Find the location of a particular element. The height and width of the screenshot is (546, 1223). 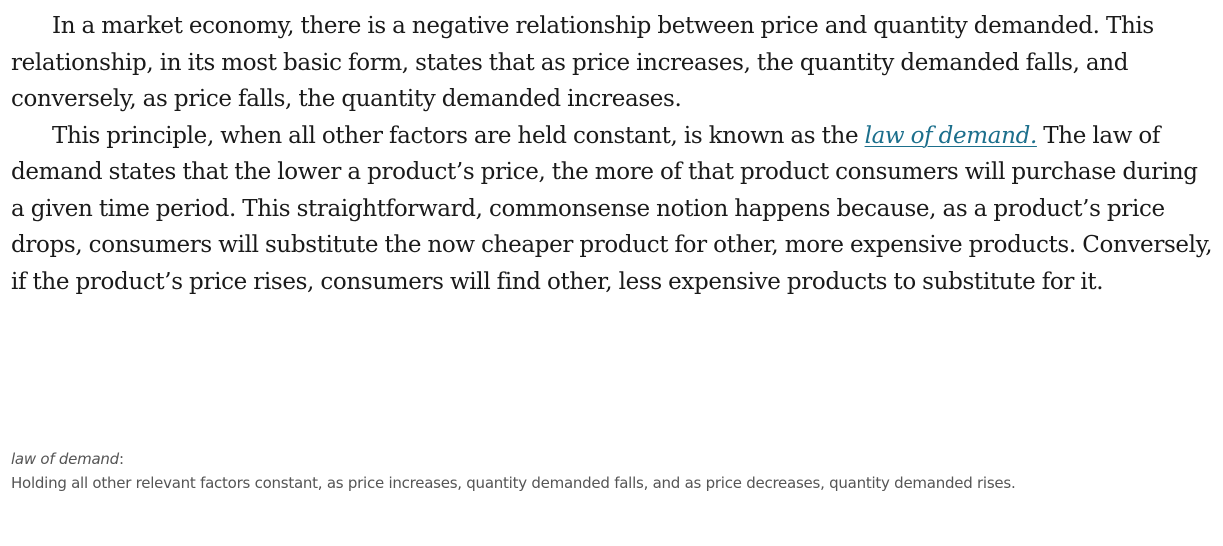

glossary-term: law of demand is located at coordinates (65, 459).